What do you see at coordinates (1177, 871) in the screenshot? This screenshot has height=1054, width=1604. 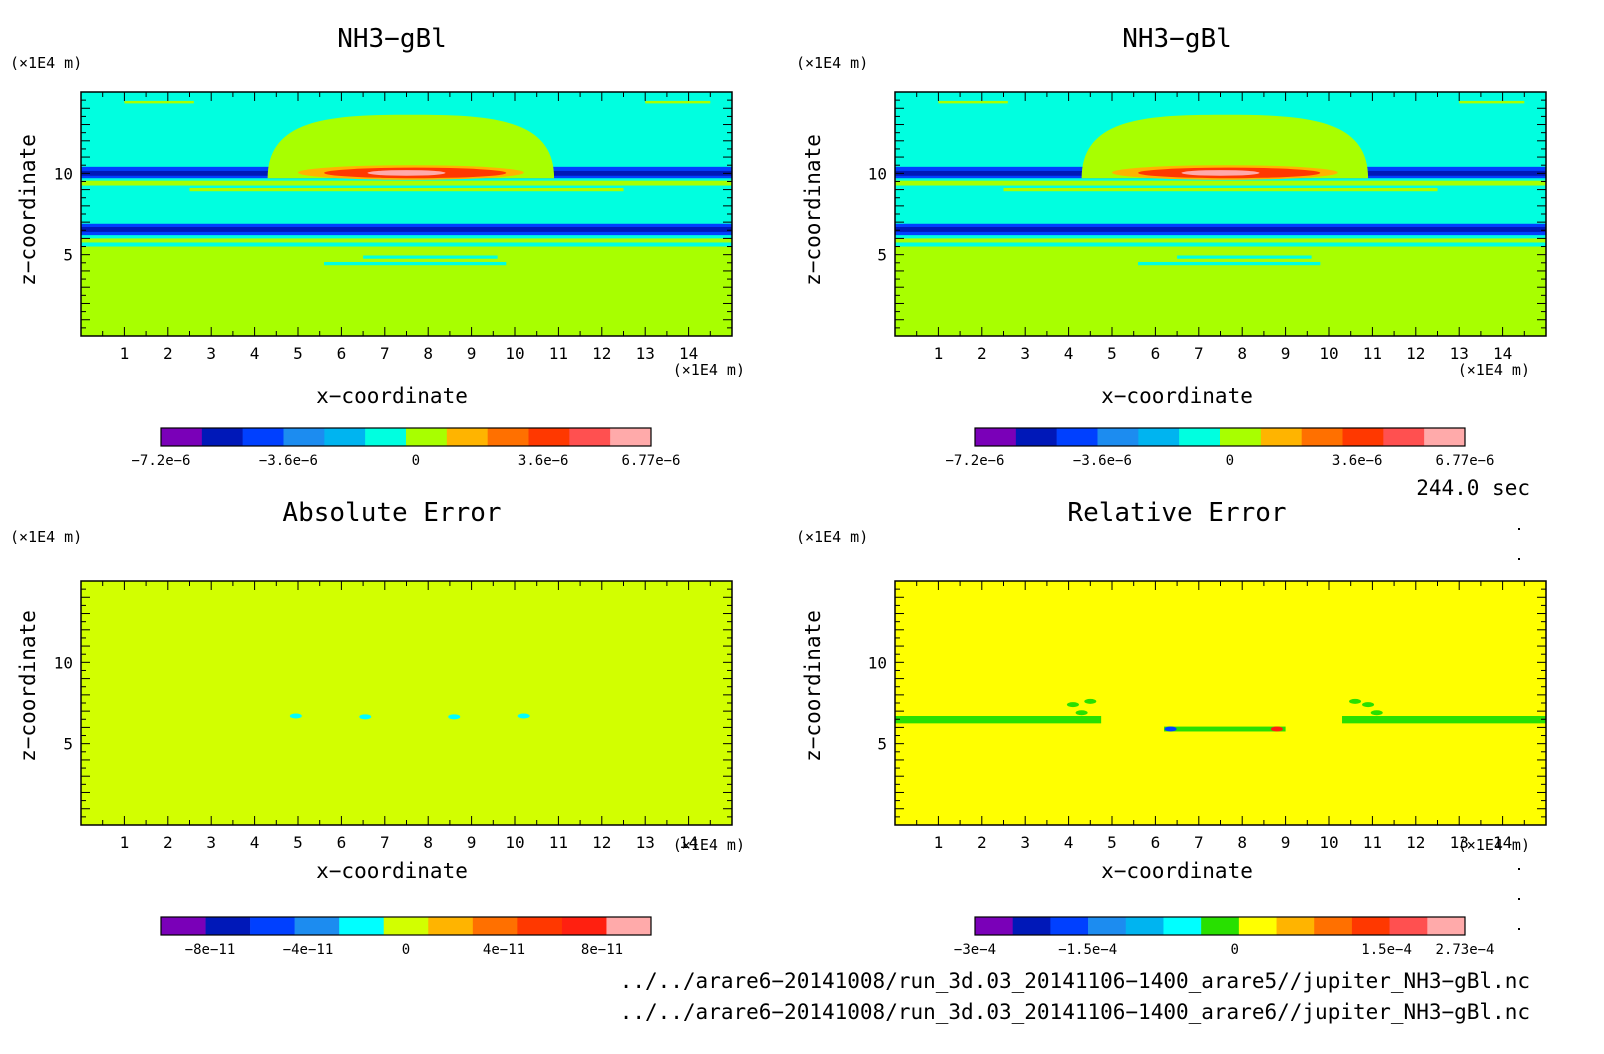 I see `x-axis-label: x−coordinate` at bounding box center [1177, 871].